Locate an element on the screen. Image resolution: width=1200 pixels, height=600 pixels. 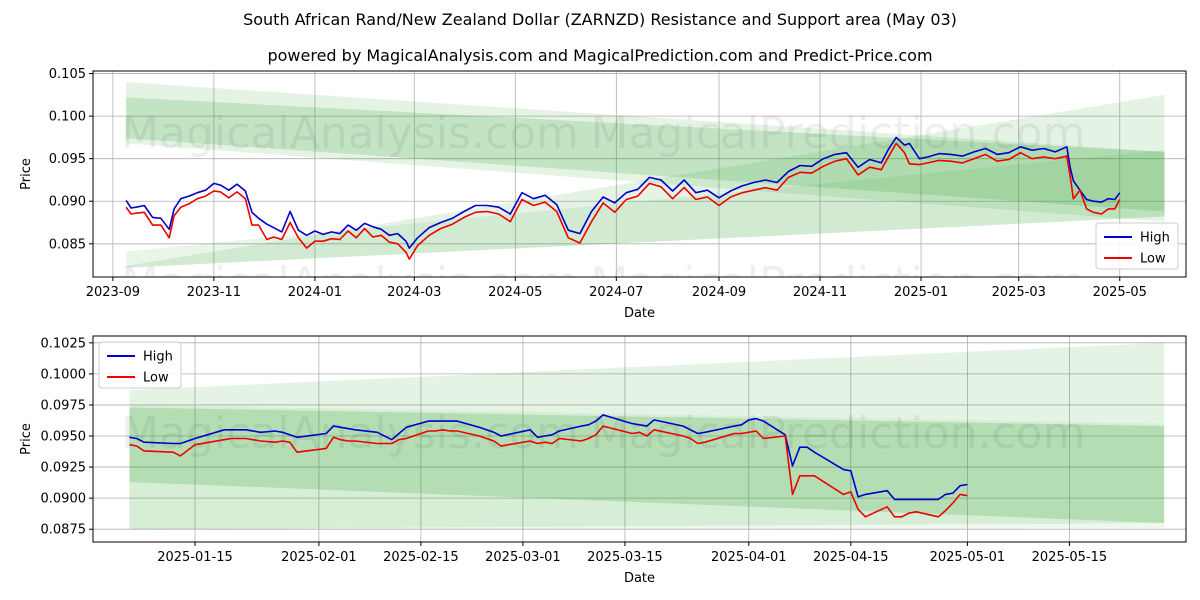
y-tick-label: 0.100 is located at coordinates (67, 117).